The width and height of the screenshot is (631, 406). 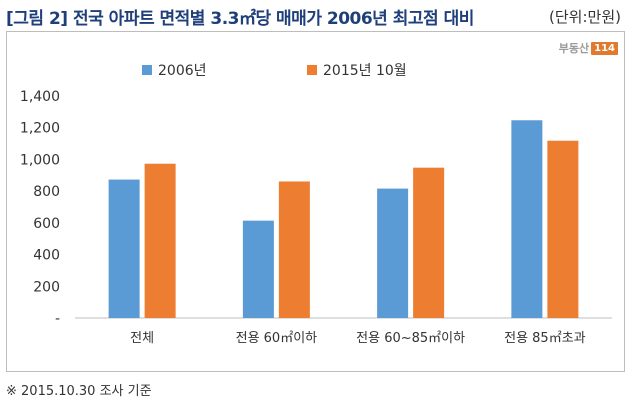 I want to click on brand-logo: 부동산 114, so click(x=588, y=48).